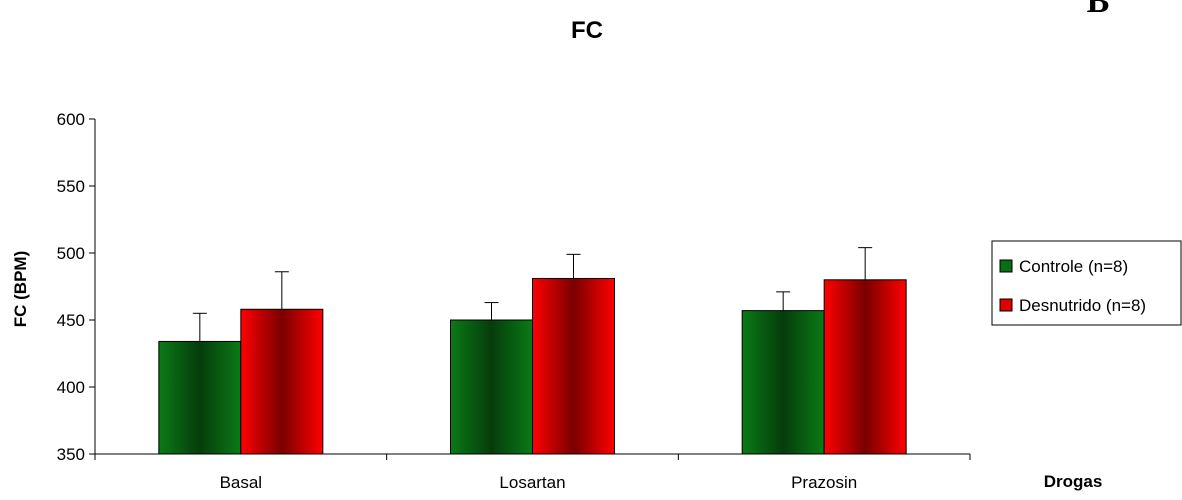  Describe the element at coordinates (573, 366) in the screenshot. I see `bar-desnutrido-losartan` at that location.